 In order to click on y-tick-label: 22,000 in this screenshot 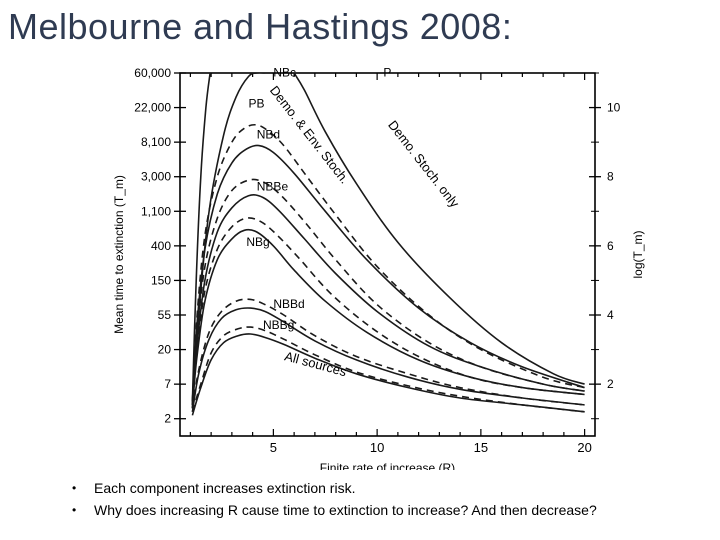, I will do `click(152, 108)`.